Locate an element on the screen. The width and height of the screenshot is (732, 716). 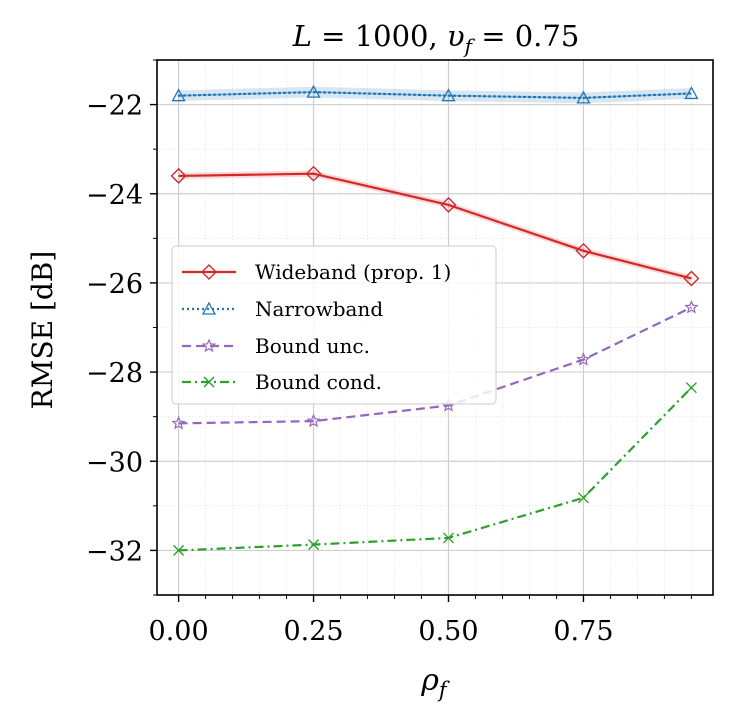
legend-entry: Bound unc. is located at coordinates (276, 346).